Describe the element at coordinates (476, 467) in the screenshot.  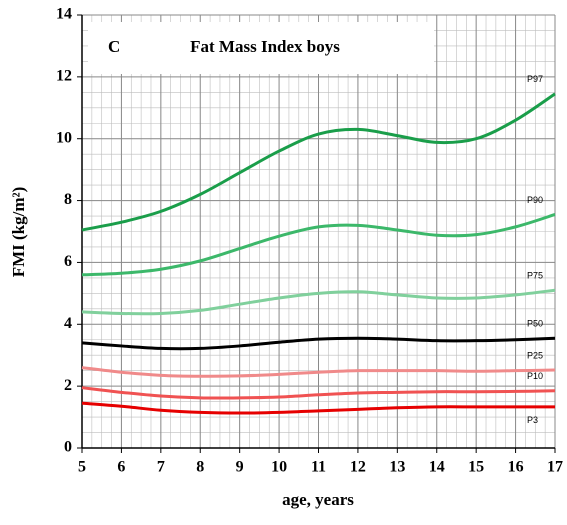
I see `x-tick-label: 15` at that location.